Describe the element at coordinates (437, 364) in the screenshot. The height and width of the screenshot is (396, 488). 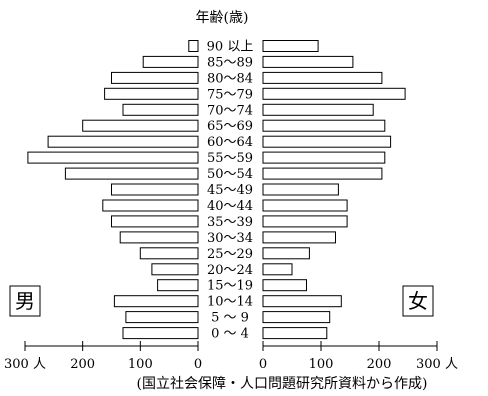
I see `female-axis-tick-label: 300 人` at that location.